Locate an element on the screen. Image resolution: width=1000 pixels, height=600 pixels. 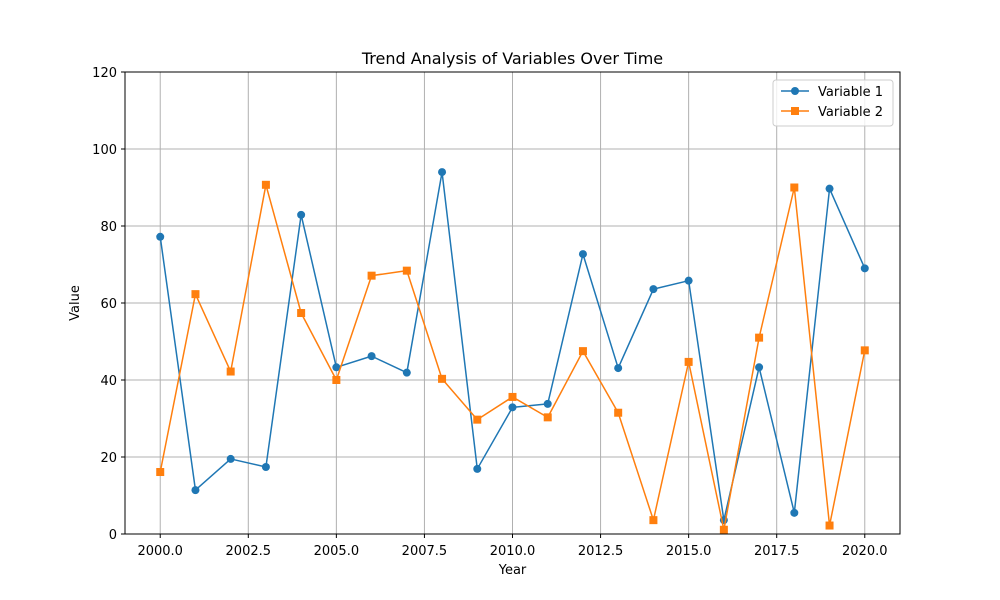
x-tick-label: 2007.5 is located at coordinates (425, 551).